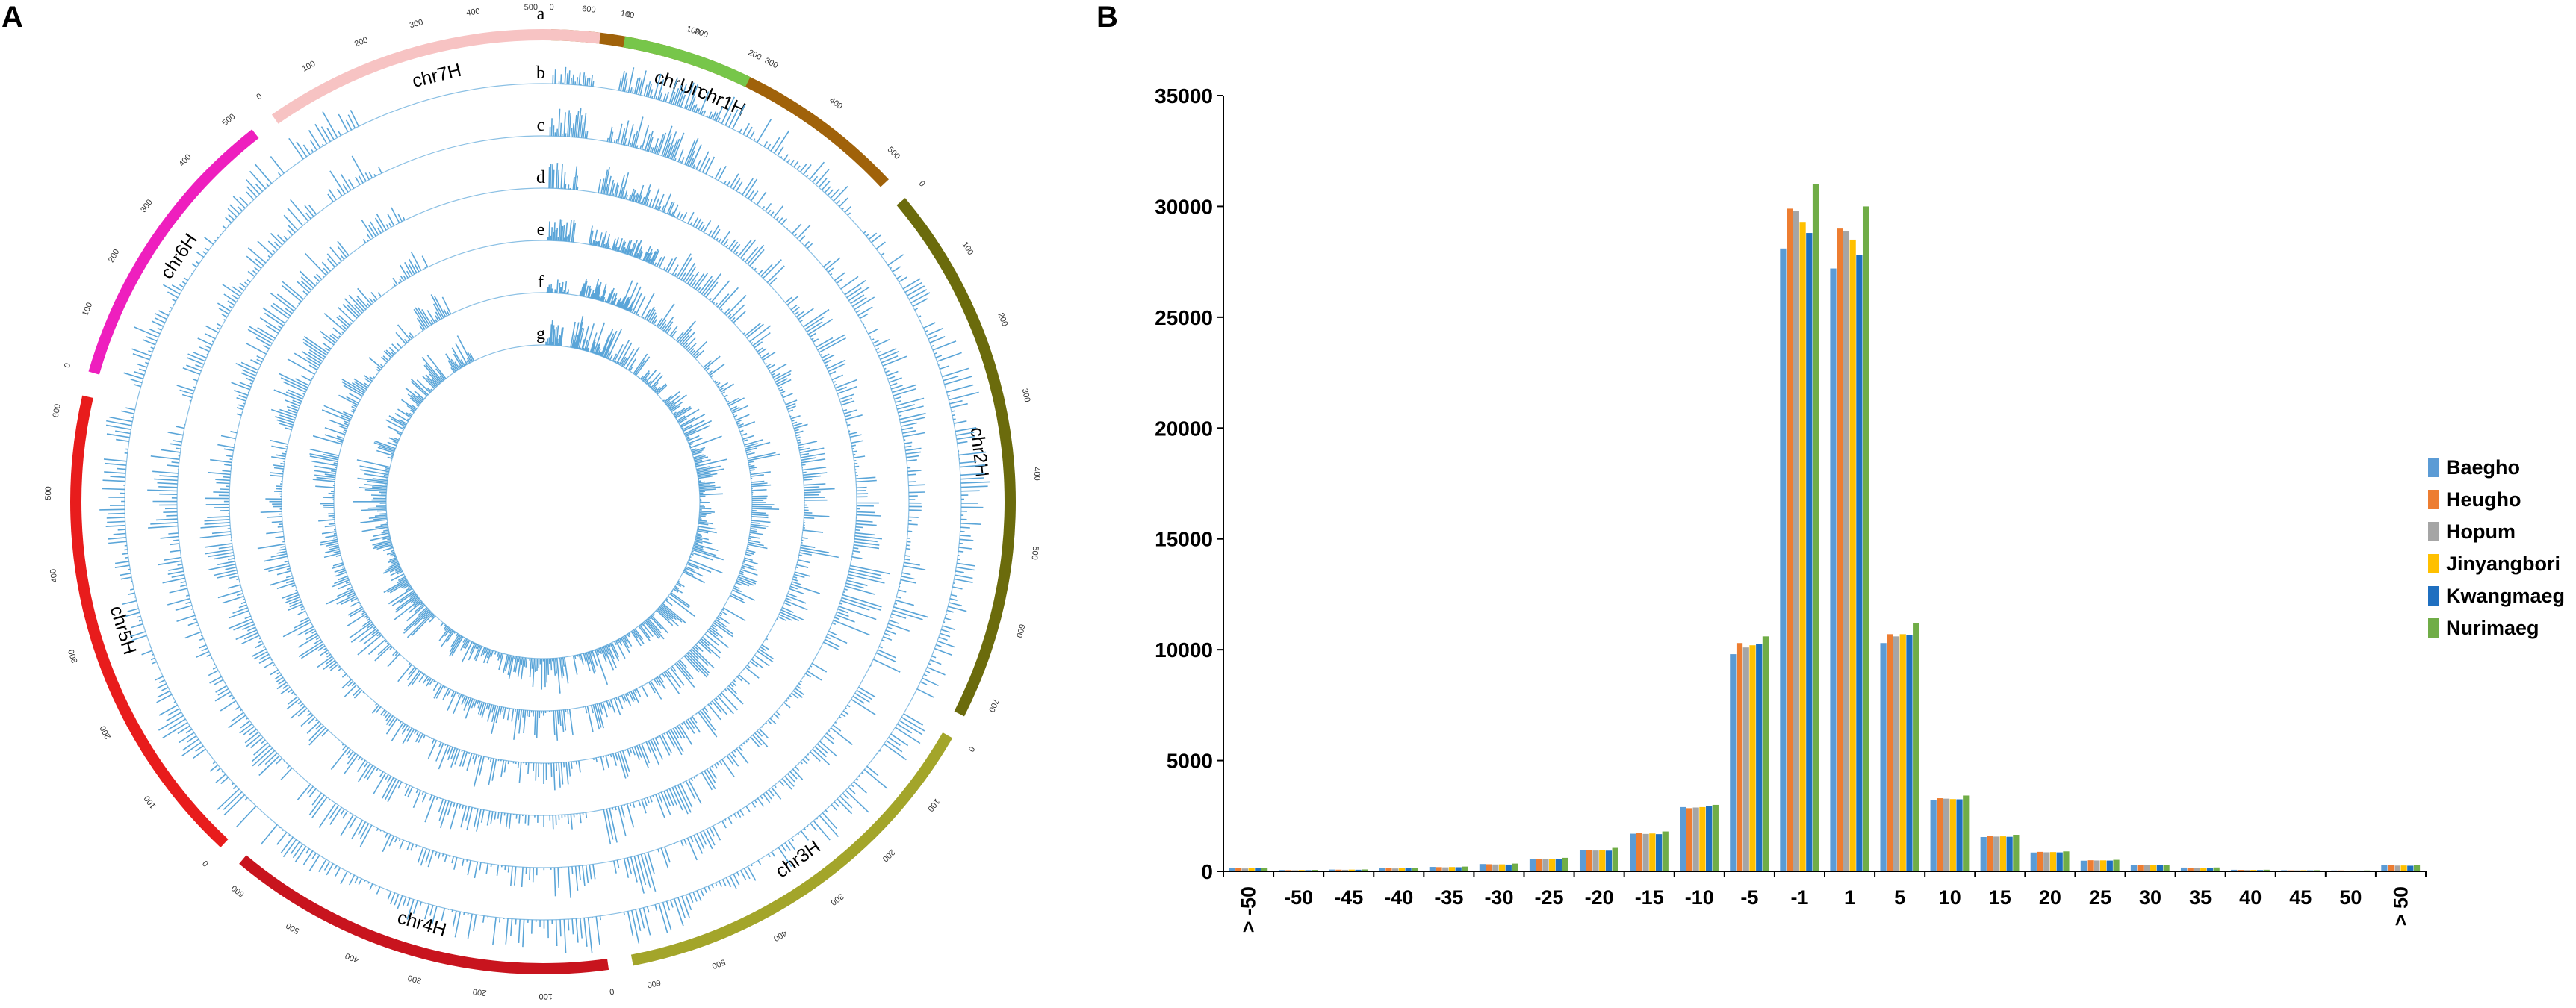 This screenshot has height=1008, width=2576. I want to click on bar-Kwangmaeg--25, so click(1559, 865).